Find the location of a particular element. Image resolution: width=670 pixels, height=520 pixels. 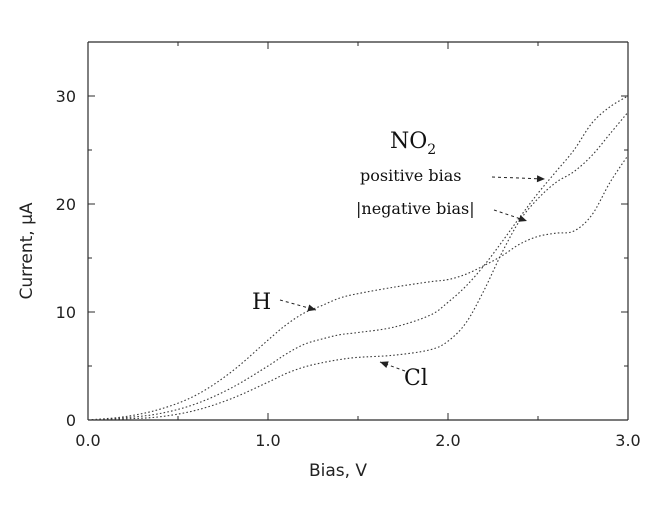

y-tick-label: 20 is located at coordinates (66, 204).